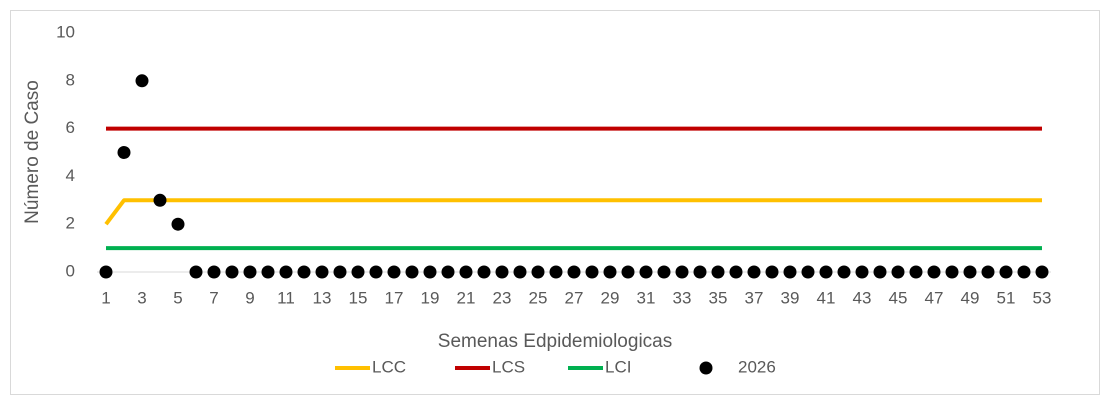  What do you see at coordinates (790, 297) in the screenshot?
I see `x-tick-label: 39` at bounding box center [790, 297].